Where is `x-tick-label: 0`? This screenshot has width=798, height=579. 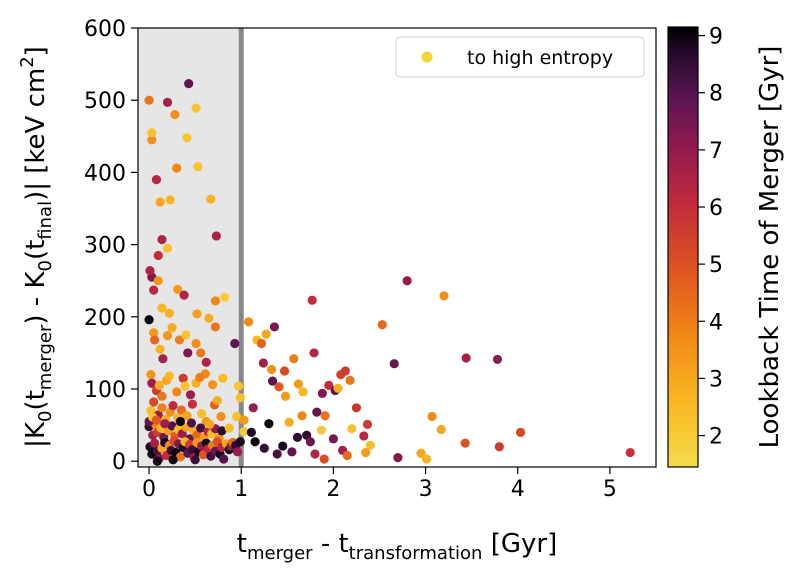 x-tick-label: 0 is located at coordinates (149, 489).